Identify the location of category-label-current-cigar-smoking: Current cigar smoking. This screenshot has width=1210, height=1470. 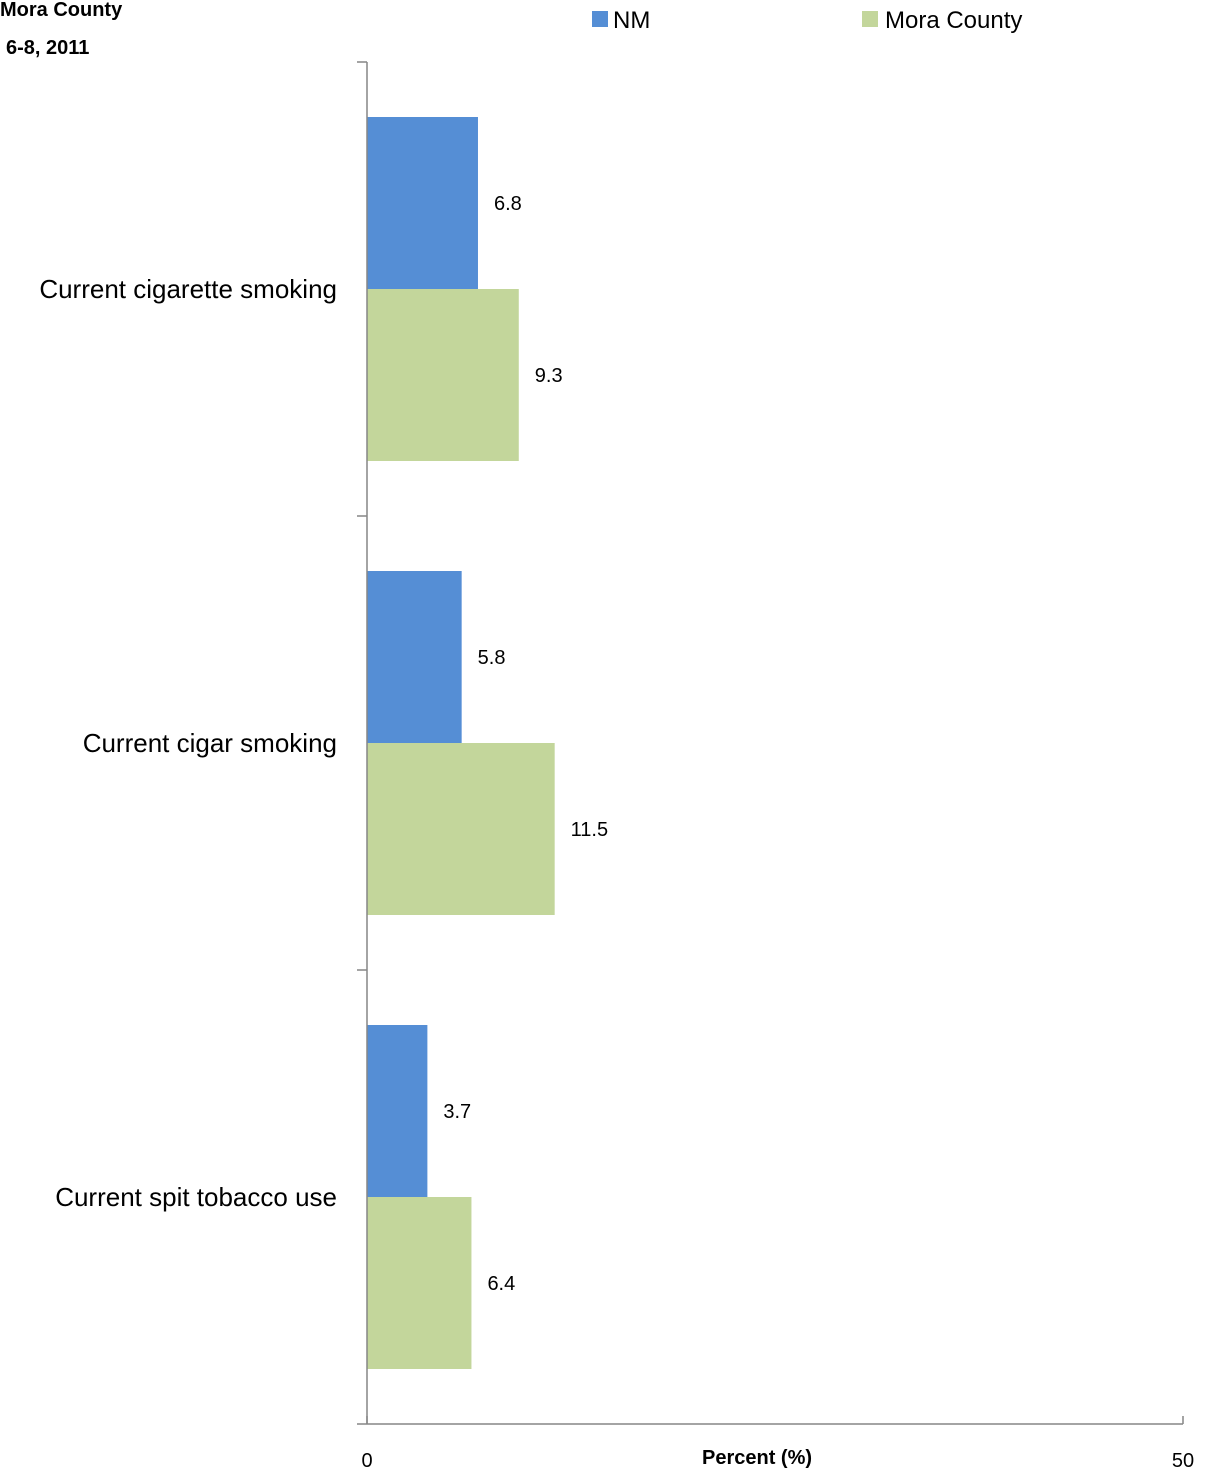
(210, 743).